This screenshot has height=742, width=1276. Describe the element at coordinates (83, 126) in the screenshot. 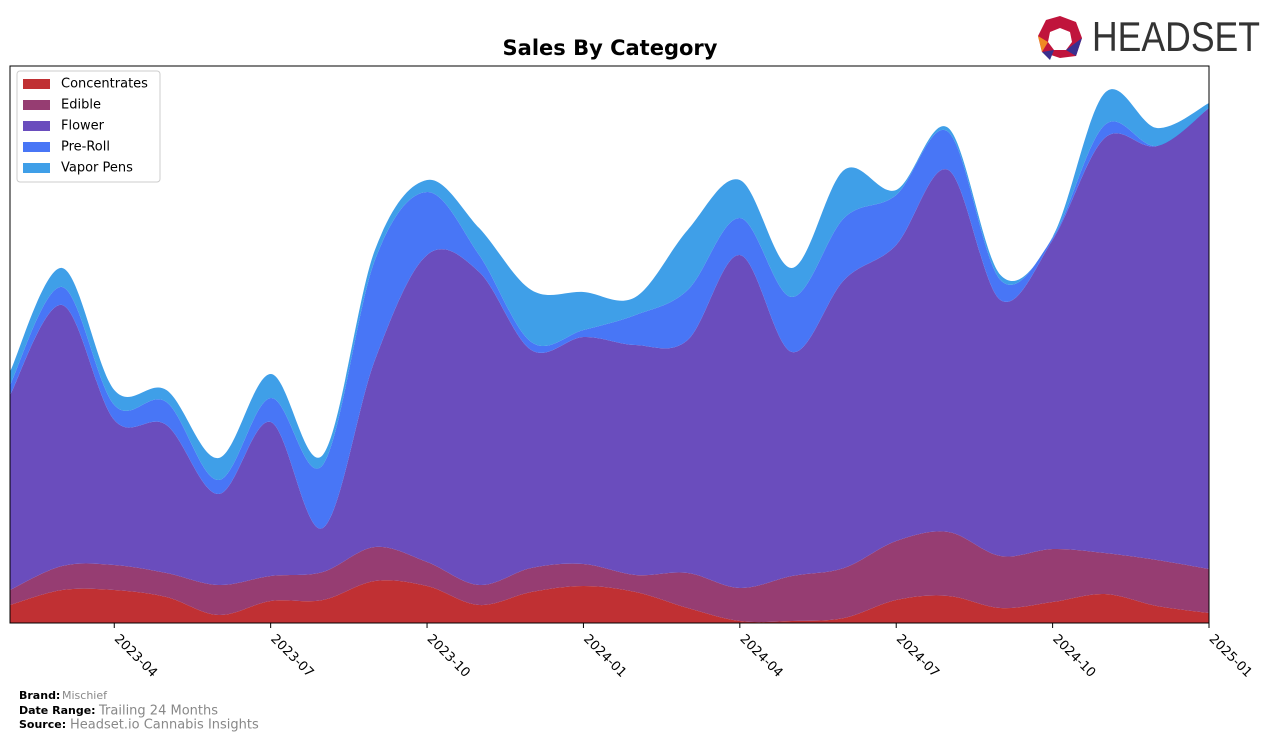

I see `legend-label: Flower` at that location.